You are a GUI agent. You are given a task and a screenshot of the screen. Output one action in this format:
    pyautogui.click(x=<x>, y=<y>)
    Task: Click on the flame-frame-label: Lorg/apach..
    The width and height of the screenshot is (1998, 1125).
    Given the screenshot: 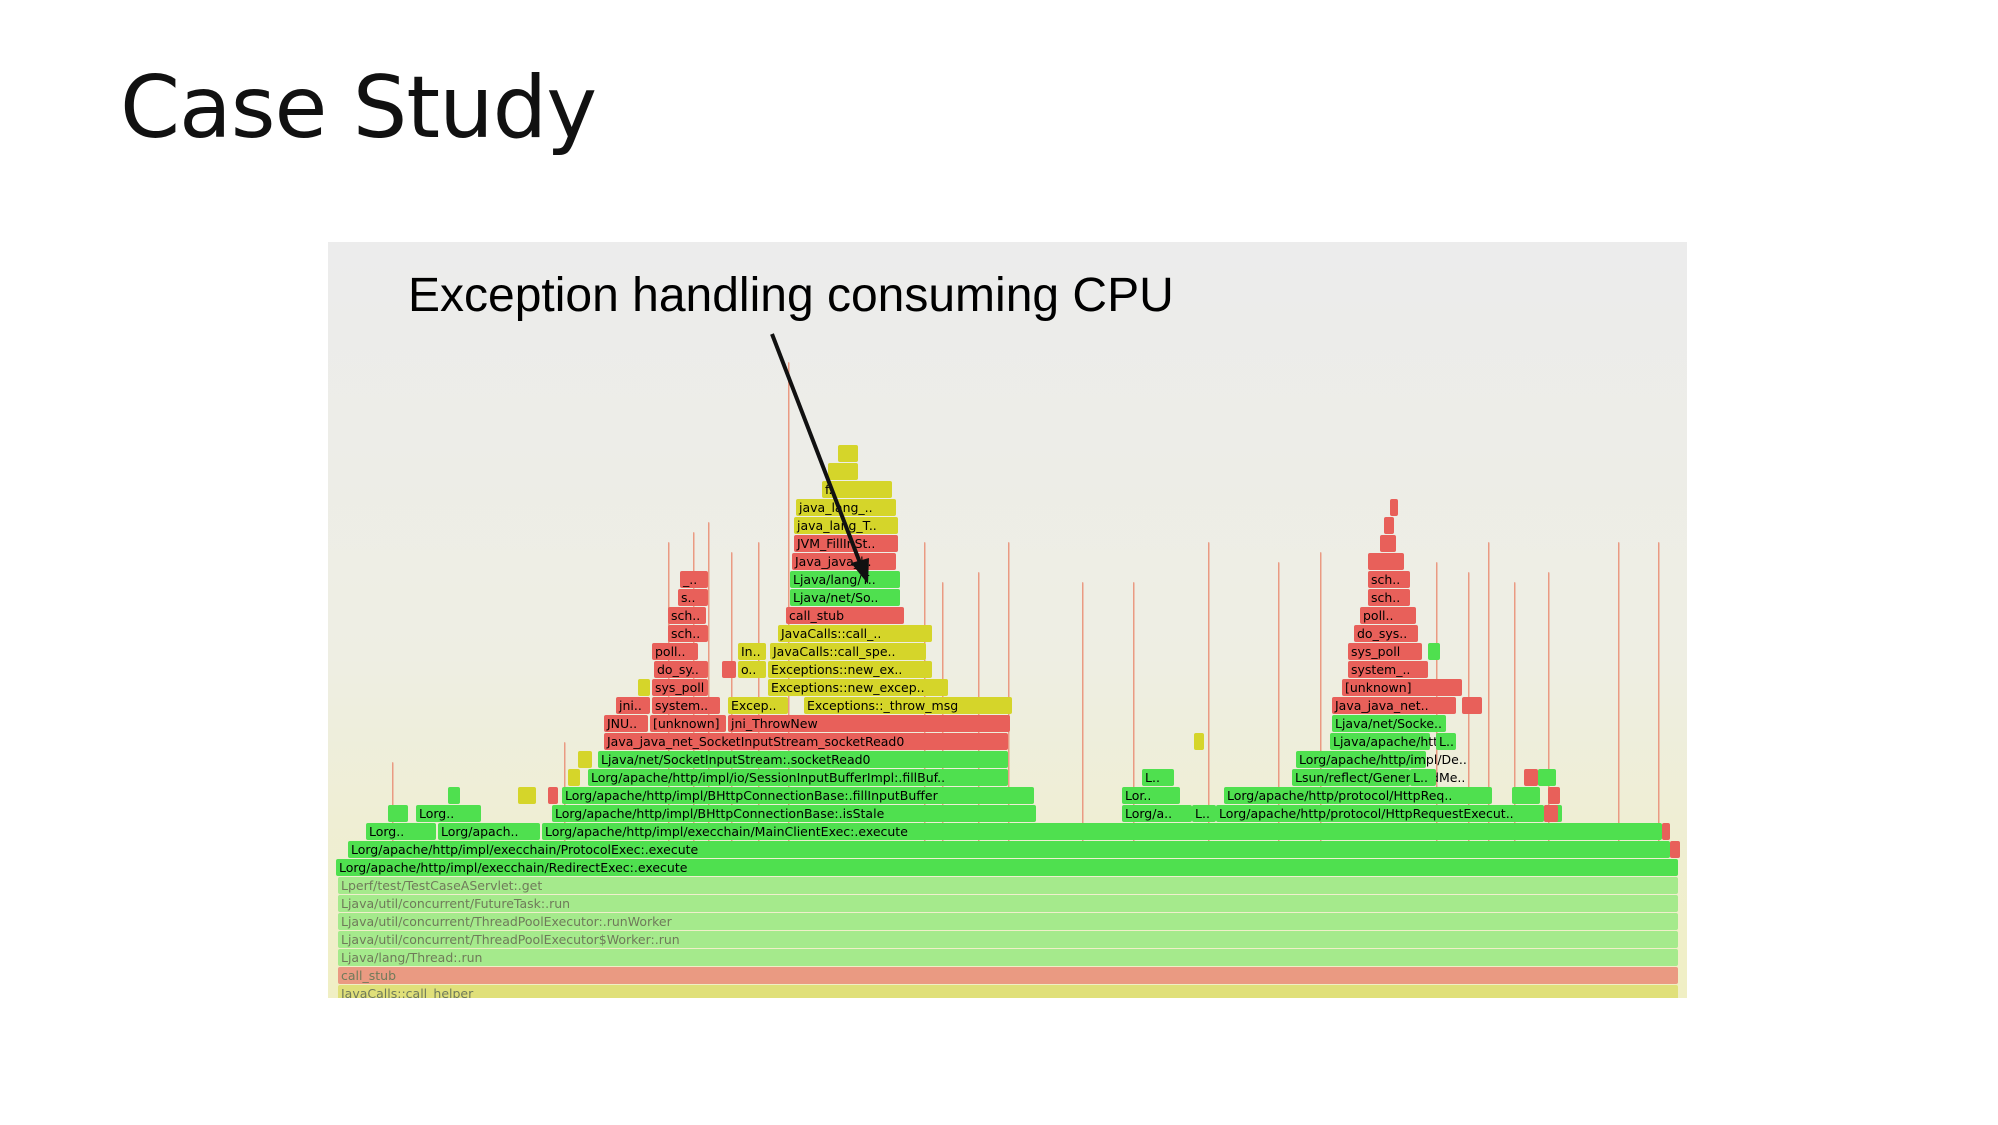 What is the action you would take?
    pyautogui.click(x=479, y=831)
    